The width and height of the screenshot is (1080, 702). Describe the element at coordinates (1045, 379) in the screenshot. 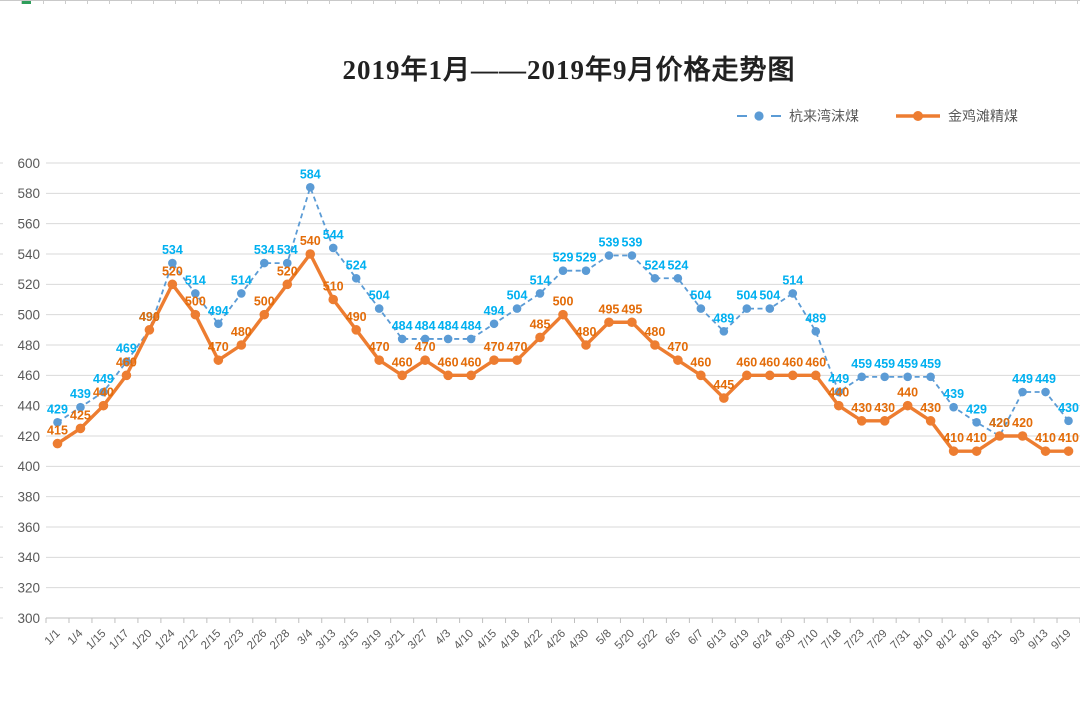

I see `series-0-data-label: 449` at that location.